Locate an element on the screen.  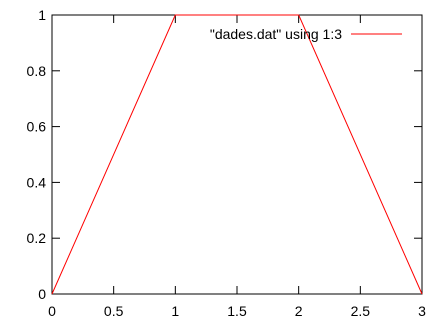
y-tick-label: 1 is located at coordinates (42, 15).